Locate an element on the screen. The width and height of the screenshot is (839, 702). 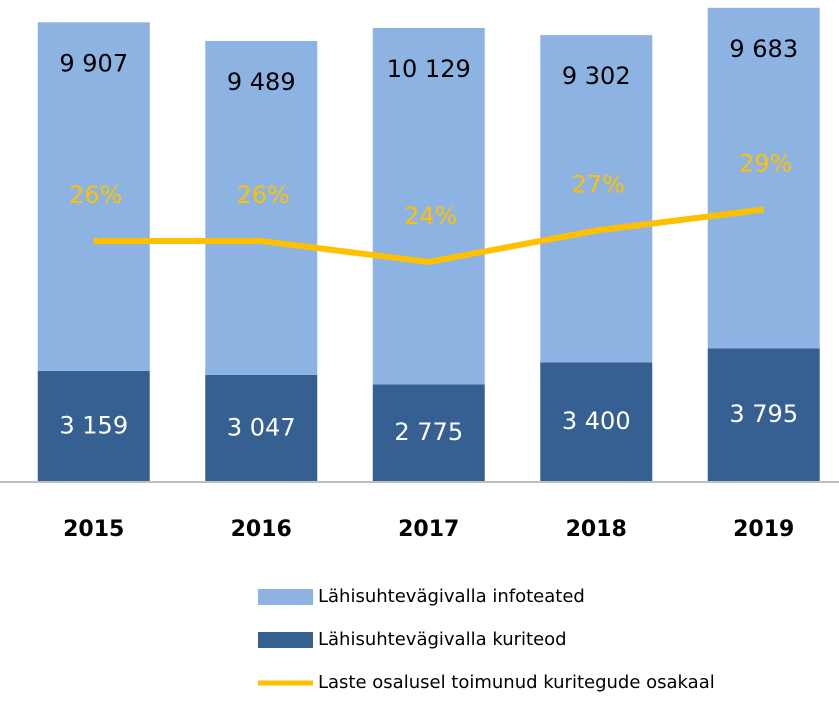
line is located at coordinates (429, 235).